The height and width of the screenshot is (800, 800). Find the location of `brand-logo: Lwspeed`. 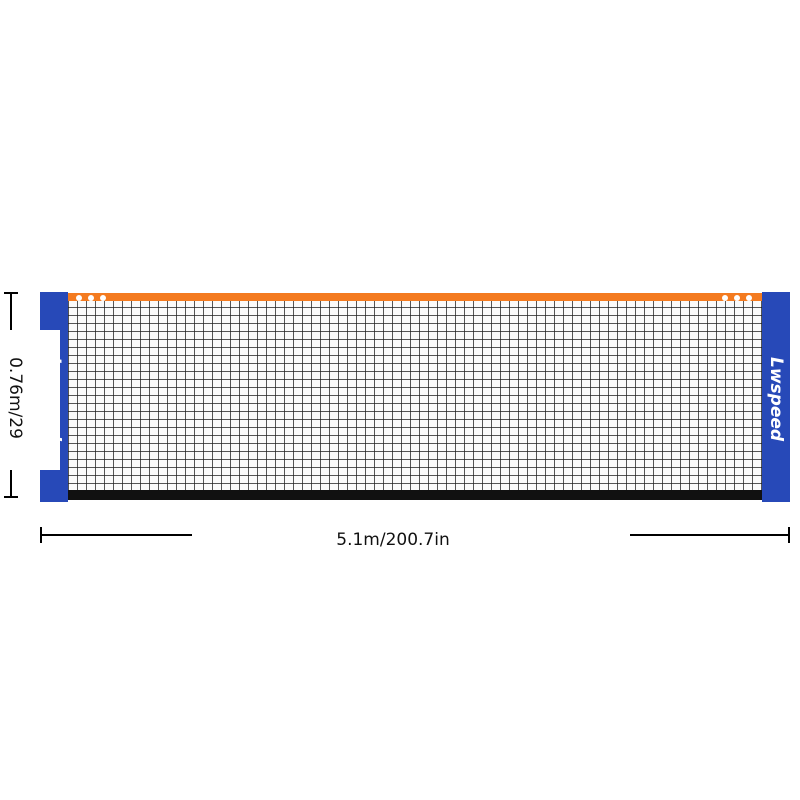

brand-logo: Lwspeed is located at coordinates (776, 399).